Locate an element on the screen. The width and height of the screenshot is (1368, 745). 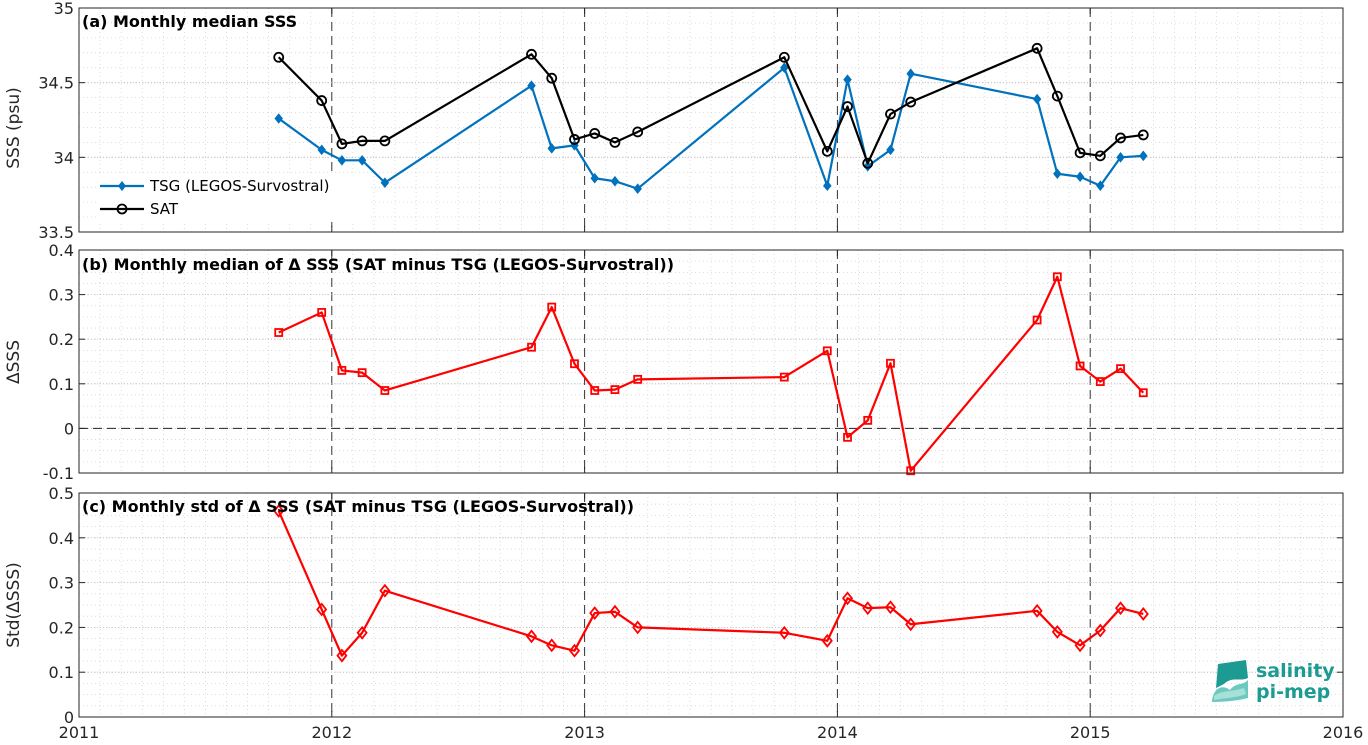
panel-a-title: (a) Monthly median SSS is located at coordinates (189, 21).